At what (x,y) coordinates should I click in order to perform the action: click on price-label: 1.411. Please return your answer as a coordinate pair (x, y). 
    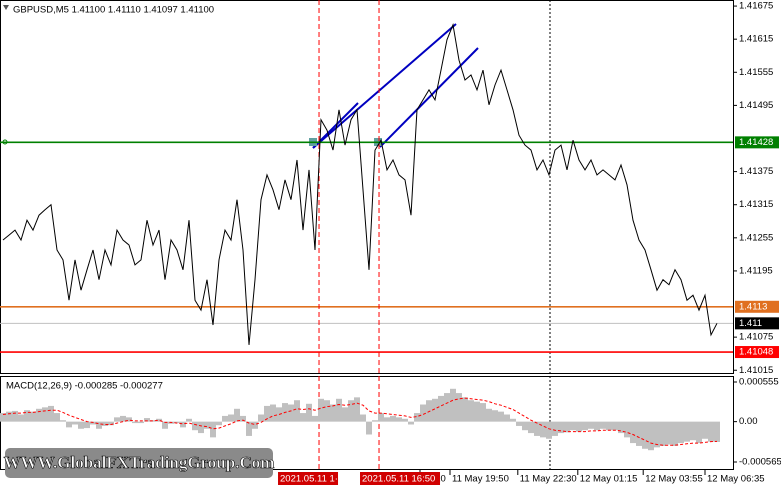
    Looking at the image, I should click on (750, 323).